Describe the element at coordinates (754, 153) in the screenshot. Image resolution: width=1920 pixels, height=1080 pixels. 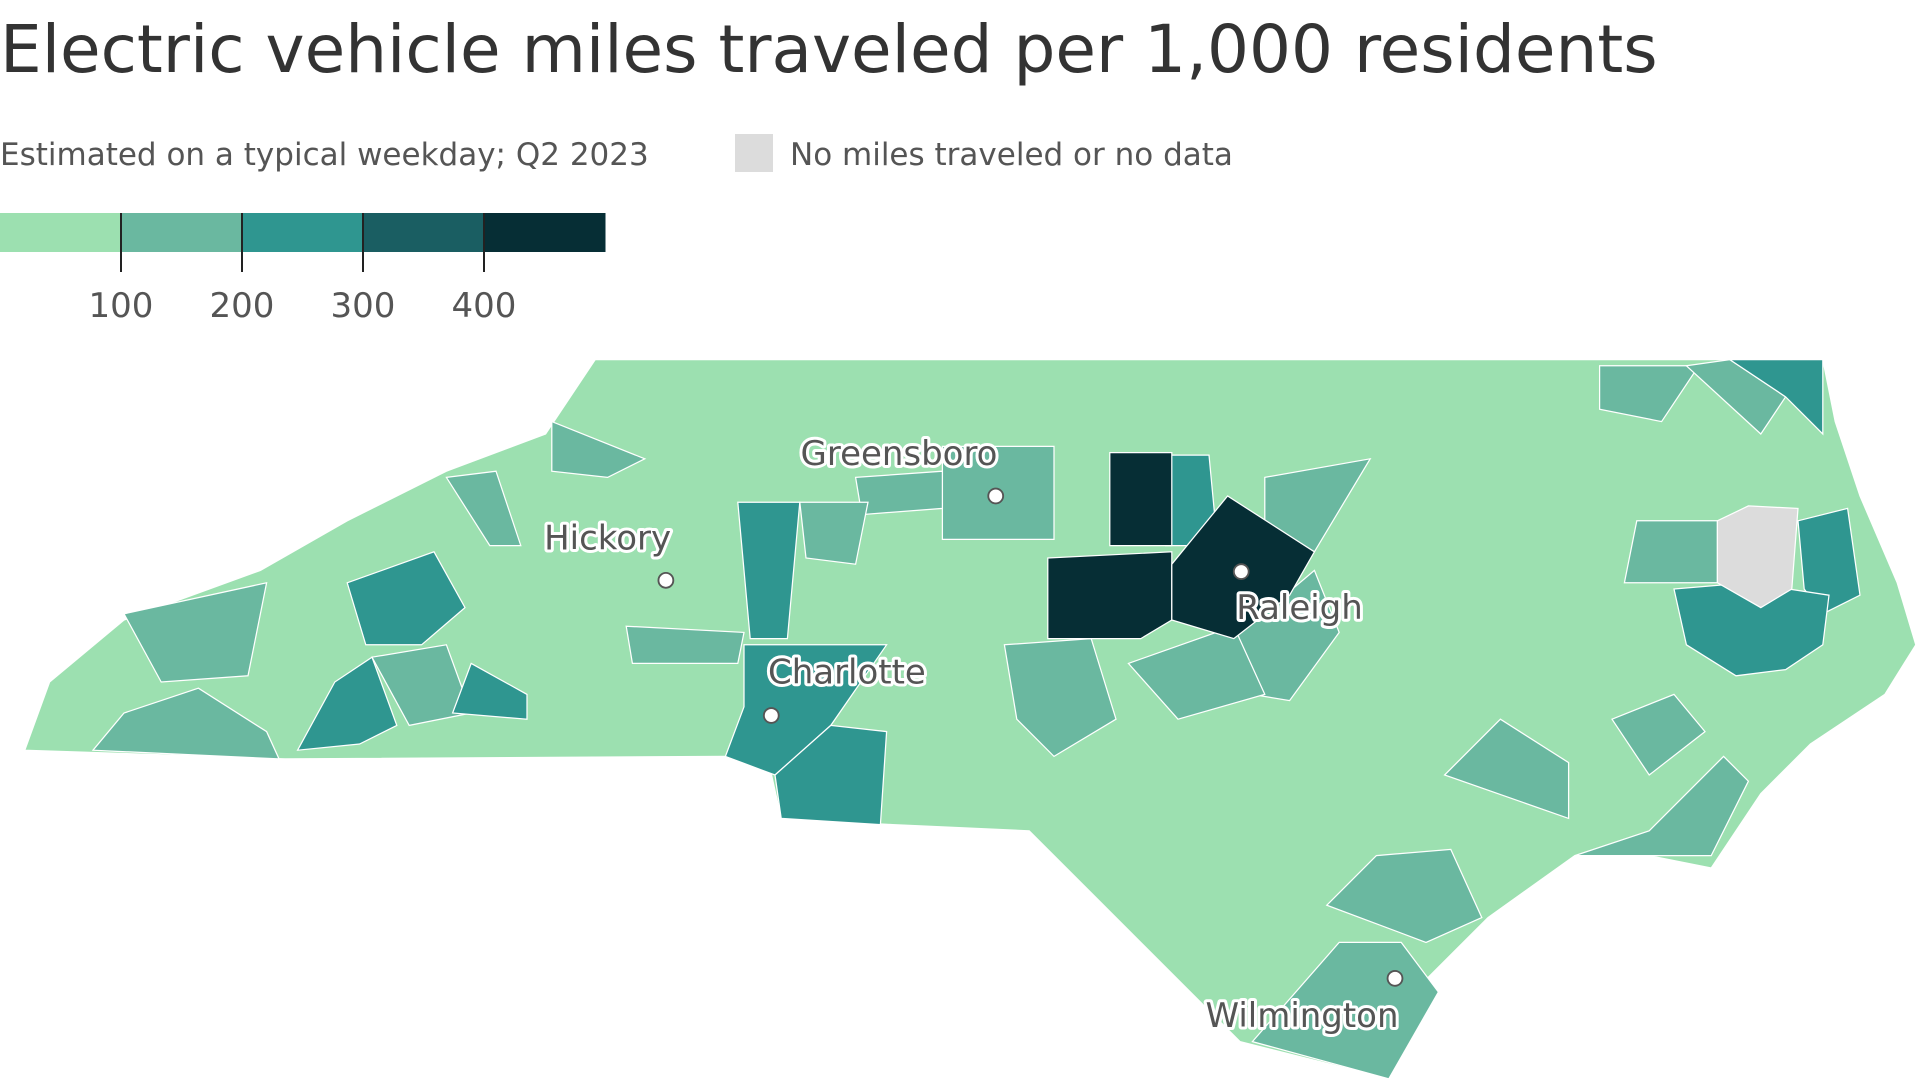
I see `no-data-swatch` at that location.